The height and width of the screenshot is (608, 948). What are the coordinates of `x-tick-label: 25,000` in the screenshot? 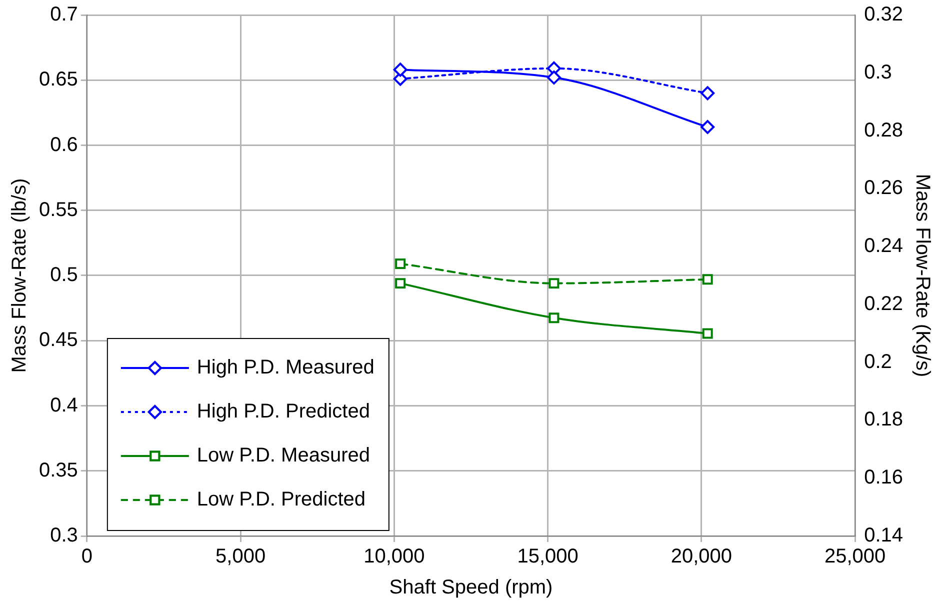 It's located at (855, 557).